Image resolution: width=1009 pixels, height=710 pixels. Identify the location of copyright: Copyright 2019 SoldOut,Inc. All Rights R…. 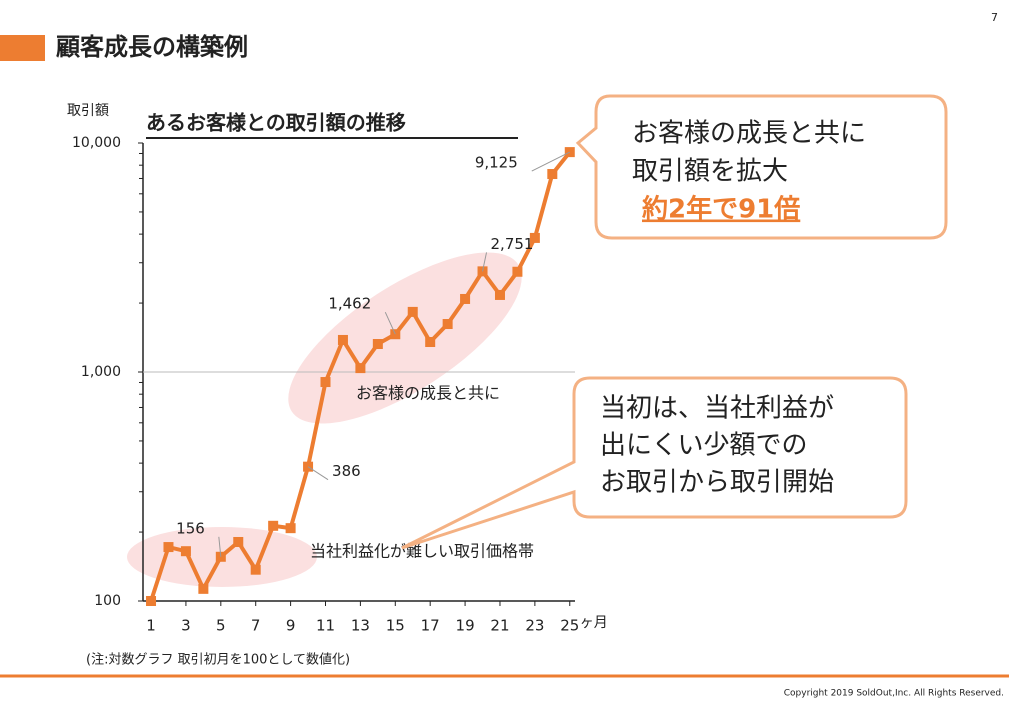
(894, 694).